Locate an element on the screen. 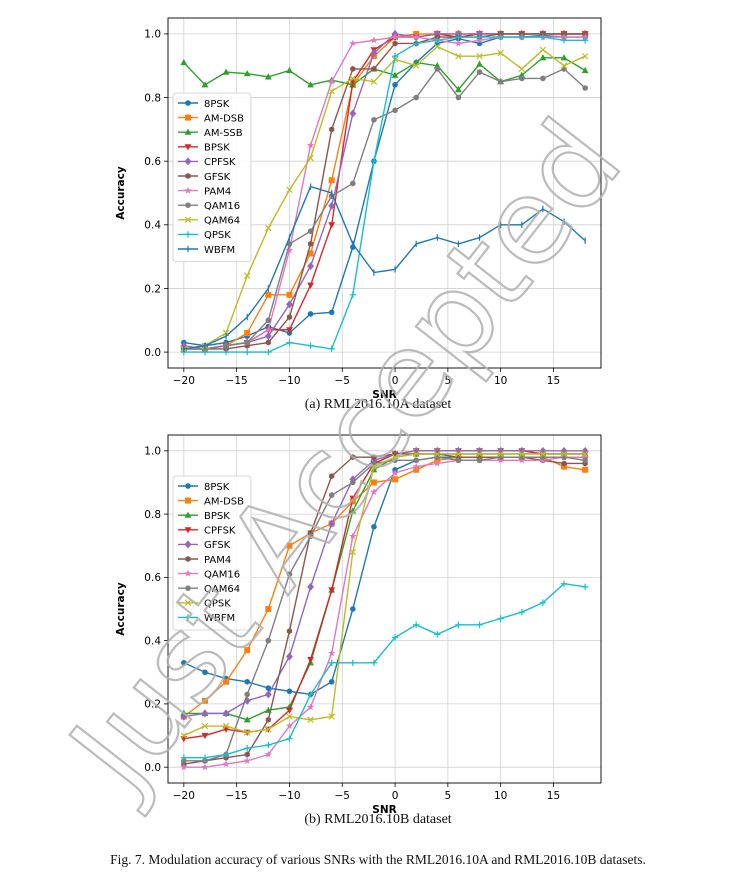 The width and height of the screenshot is (756, 889). legend-item-qpsk: QPSK is located at coordinates (204, 235).